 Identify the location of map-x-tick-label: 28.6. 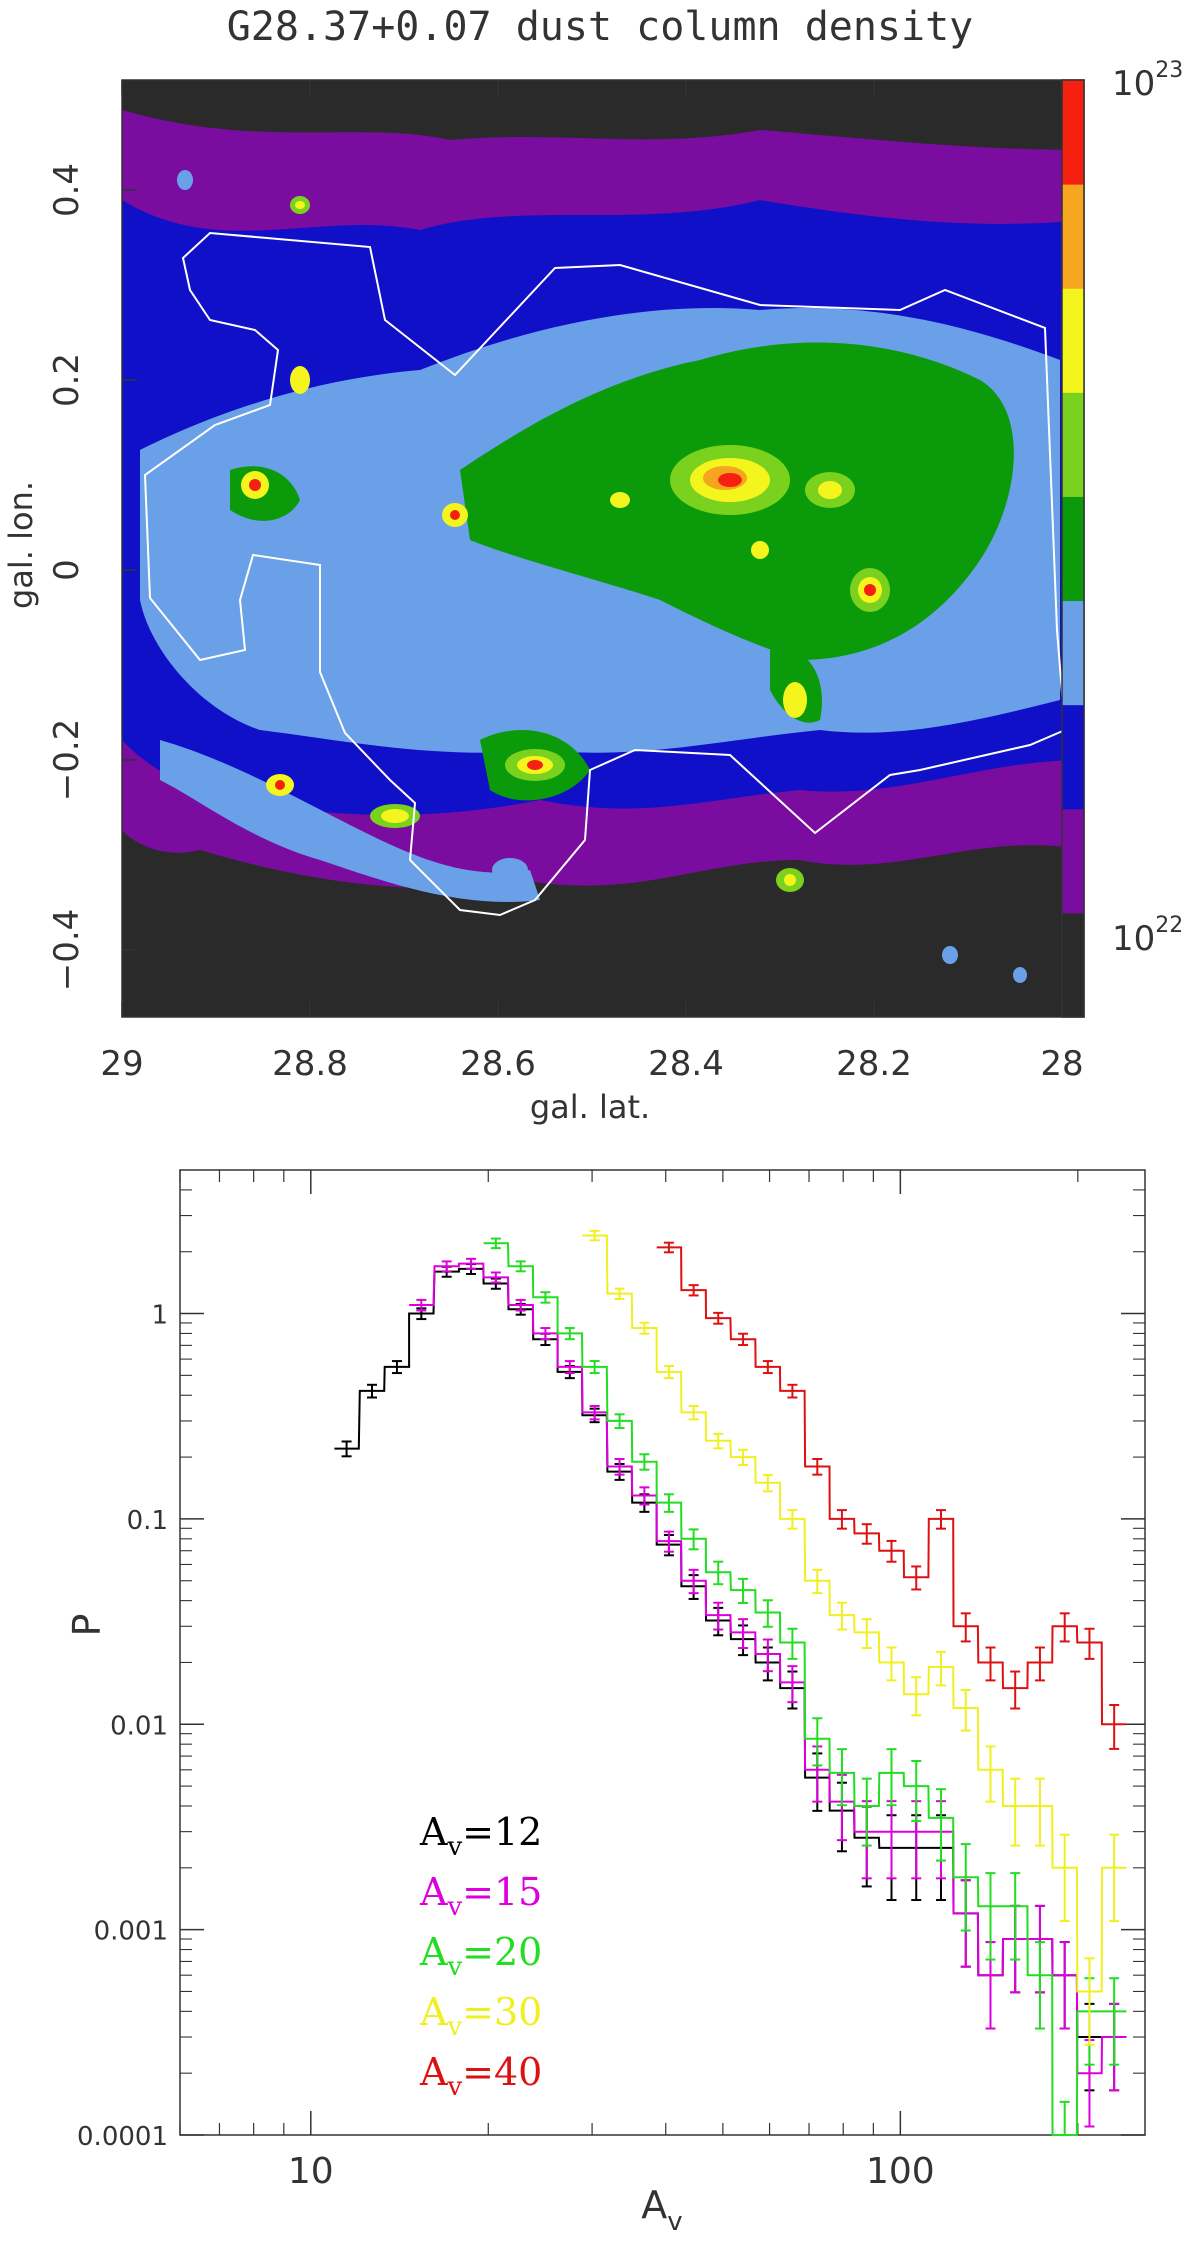
(498, 1064).